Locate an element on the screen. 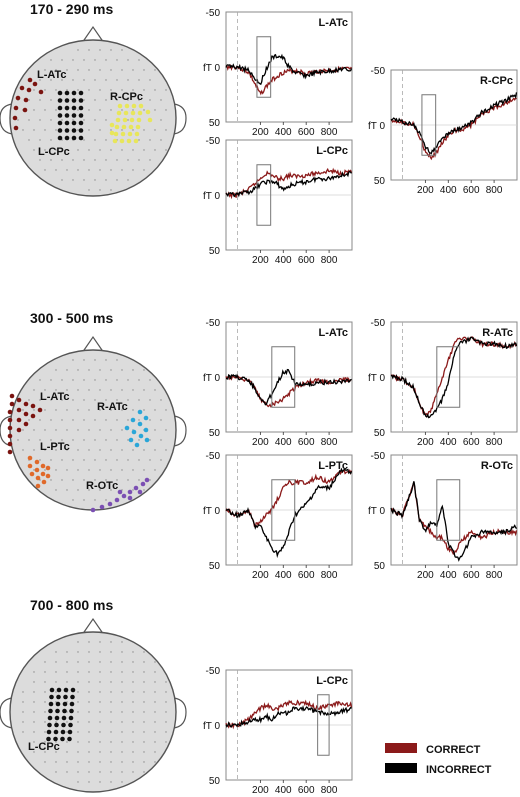 The image size is (520, 797). cluster-sensor-r-atc is located at coordinates (147, 440).